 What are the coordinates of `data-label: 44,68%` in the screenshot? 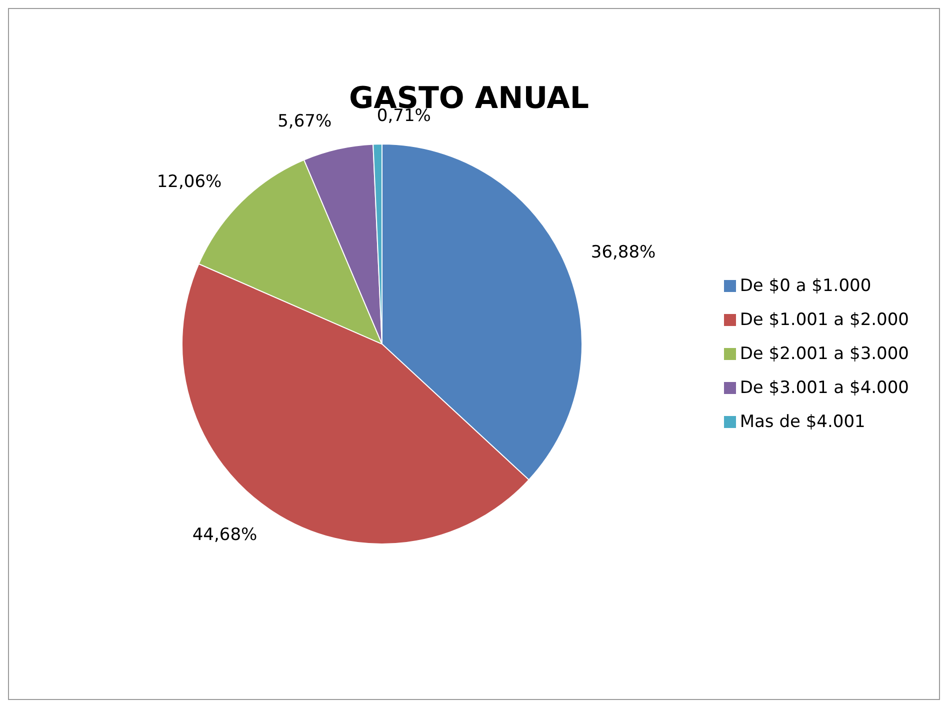 It's located at (225, 534).